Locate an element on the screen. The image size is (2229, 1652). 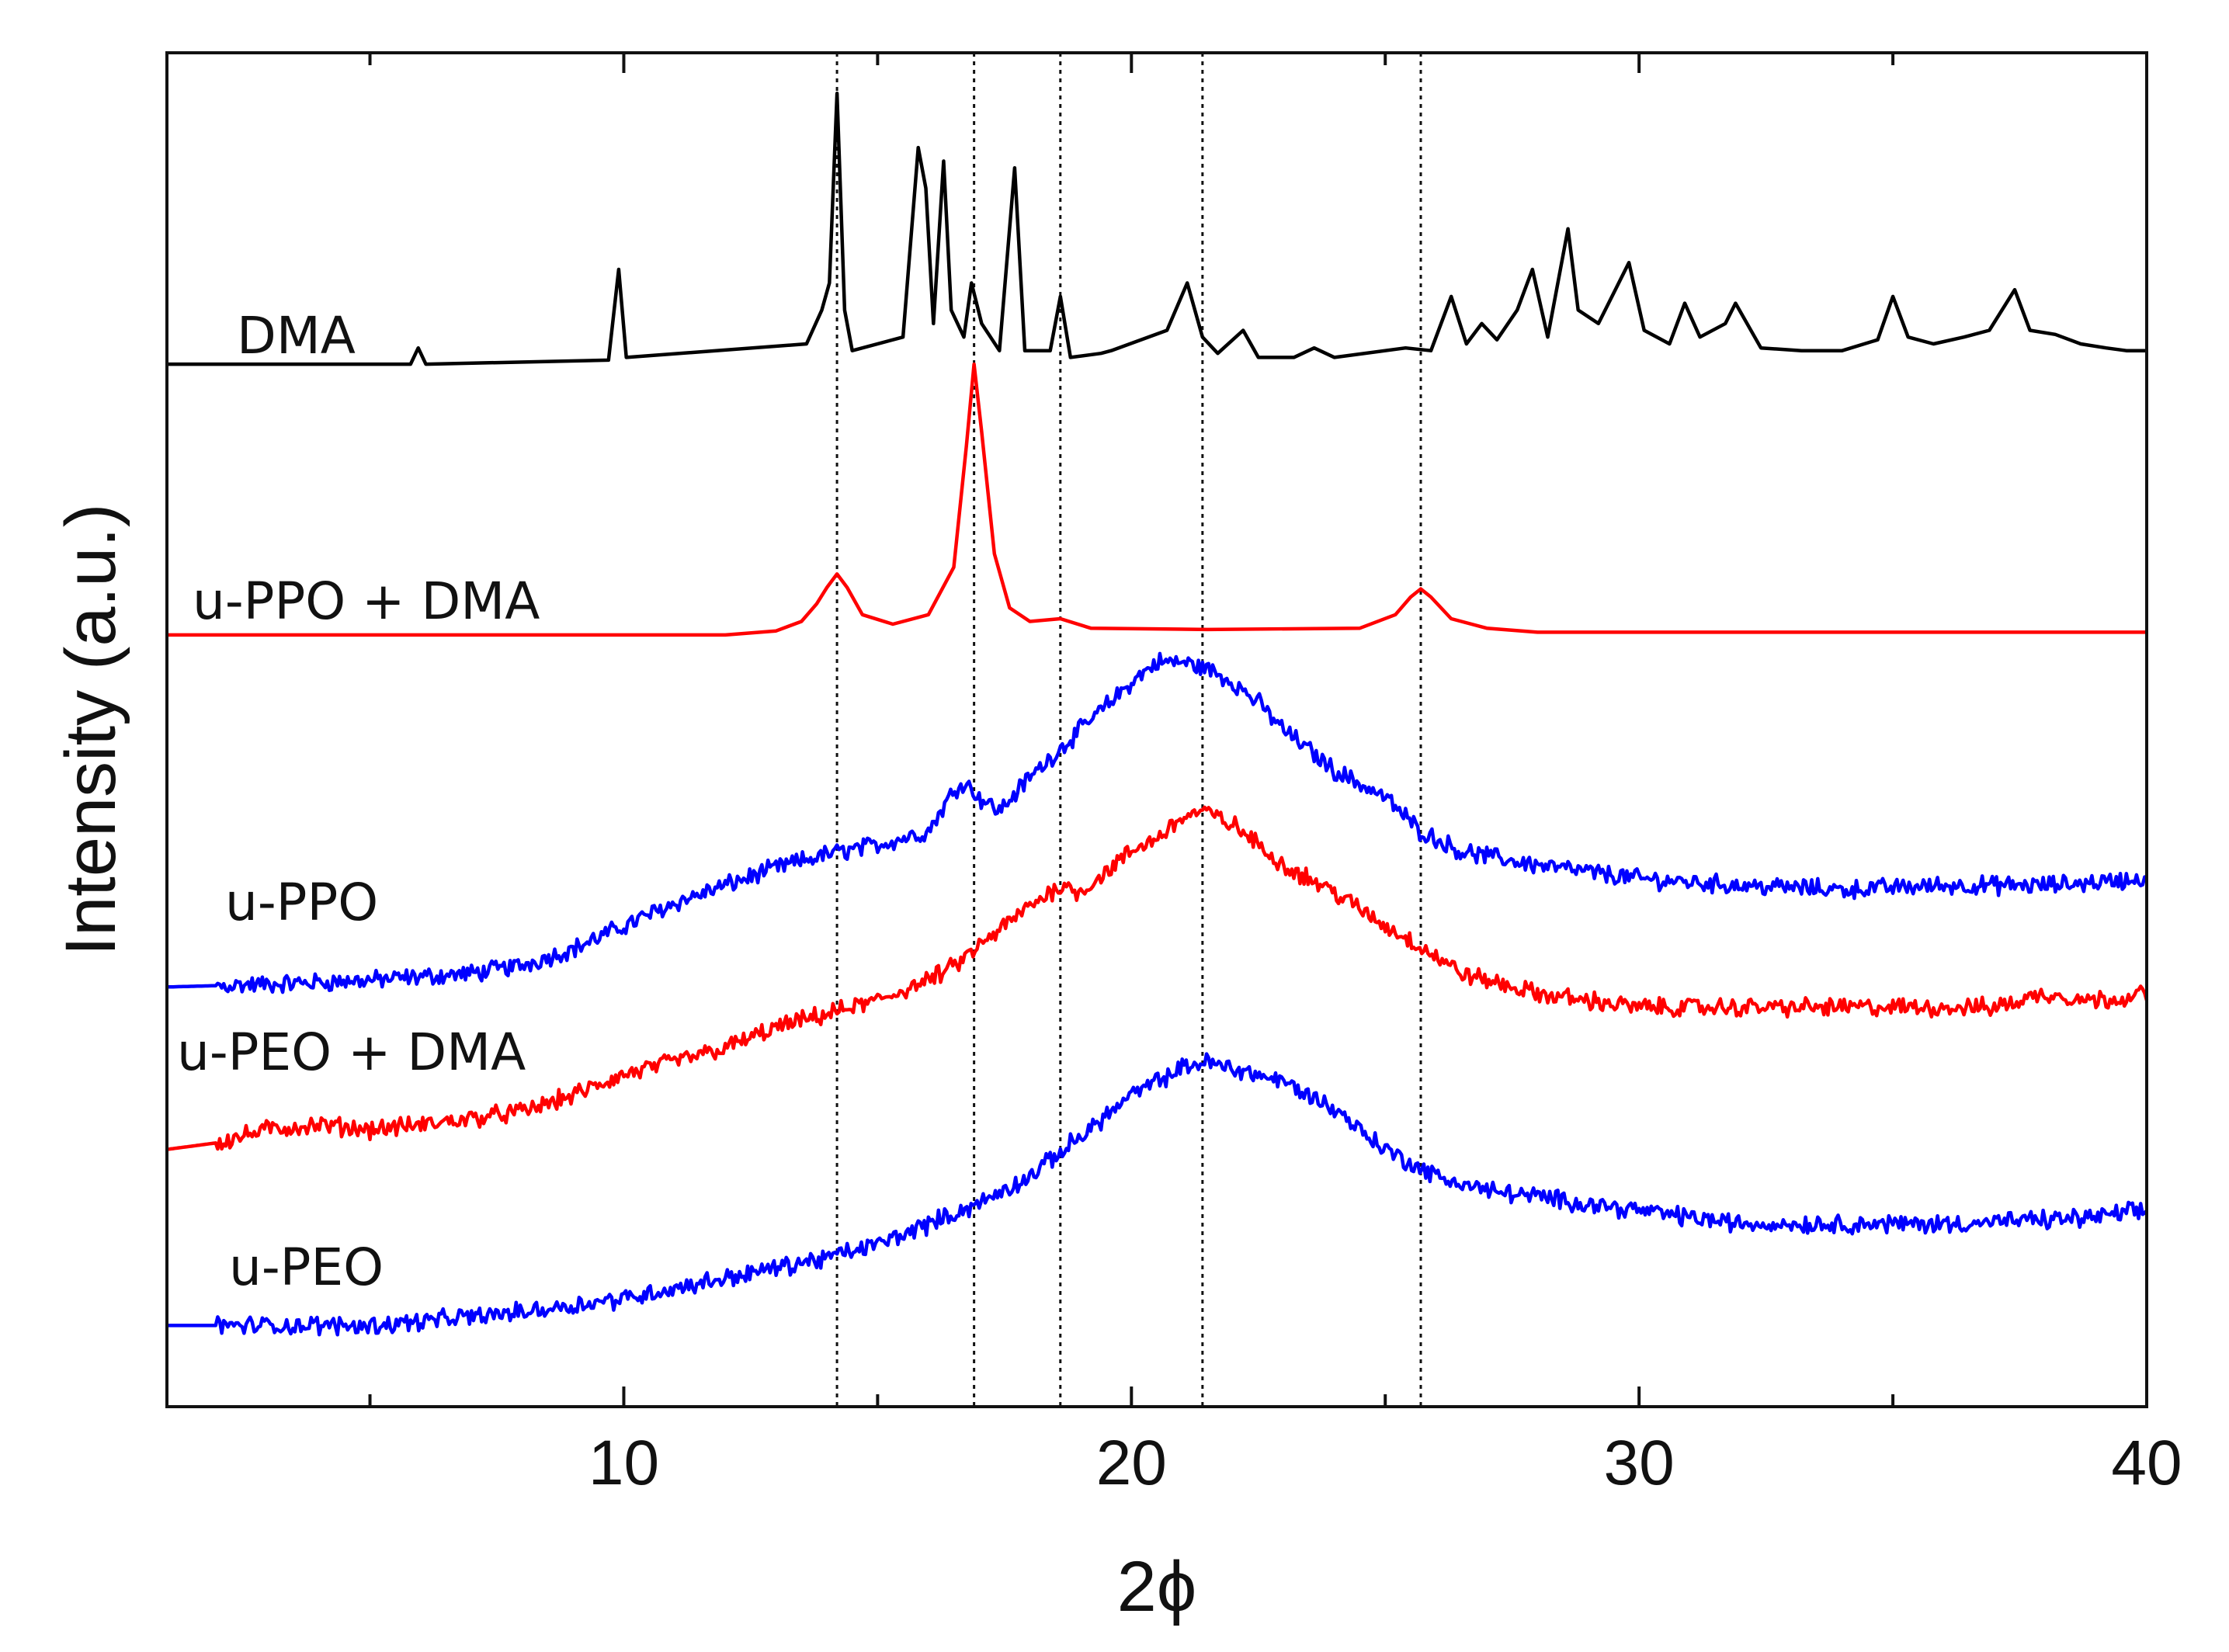
x-tick-label: 10 is located at coordinates (623, 1463).